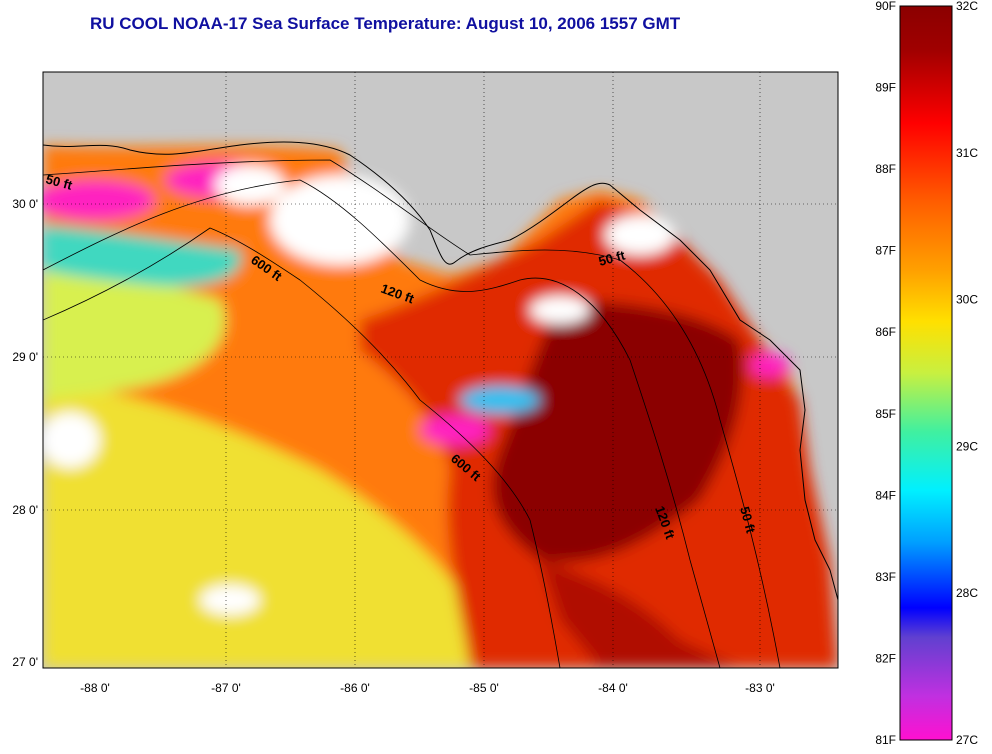  What do you see at coordinates (967, 153) in the screenshot?
I see `colorbar-c-label: 31C` at bounding box center [967, 153].